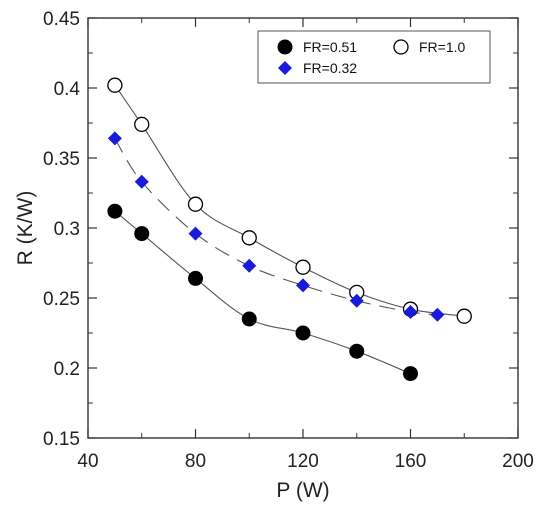 The height and width of the screenshot is (510, 550). What do you see at coordinates (330, 47) in the screenshot?
I see `legend-label-fr051: FR=0.51` at bounding box center [330, 47].